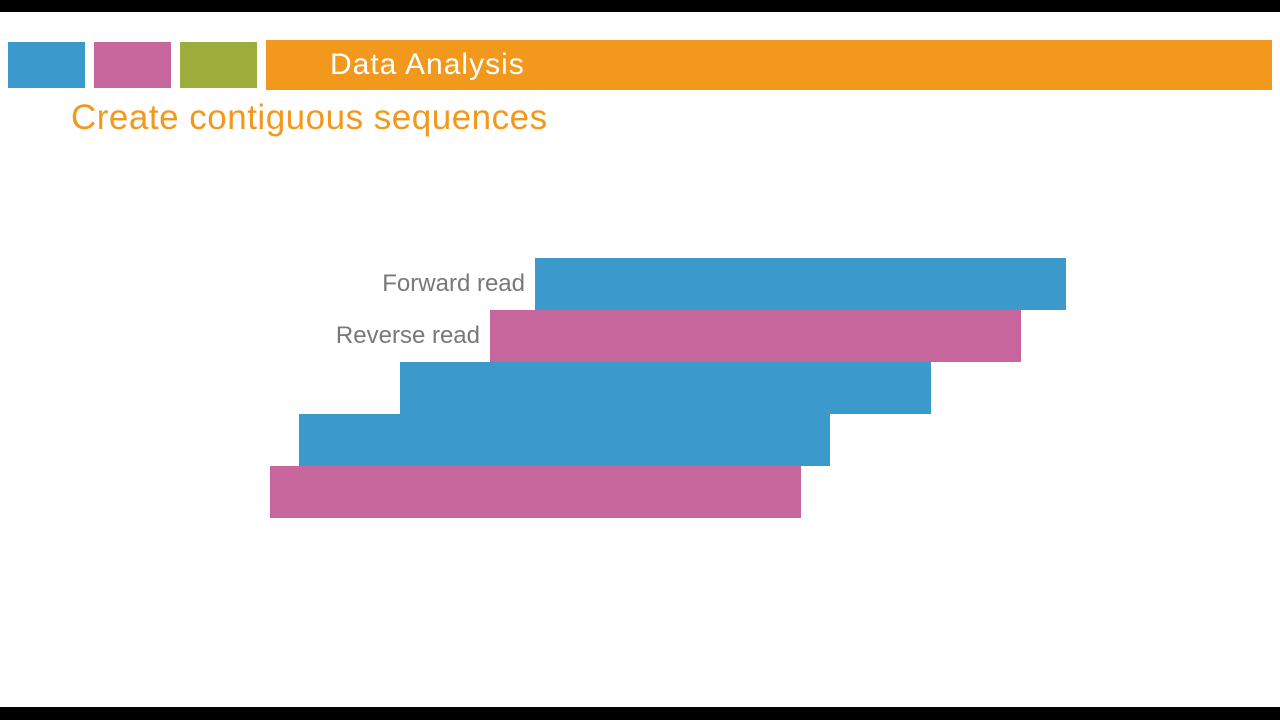 This screenshot has width=1280, height=720. What do you see at coordinates (640, 713) in the screenshot?
I see `letterbox-bottom` at bounding box center [640, 713].